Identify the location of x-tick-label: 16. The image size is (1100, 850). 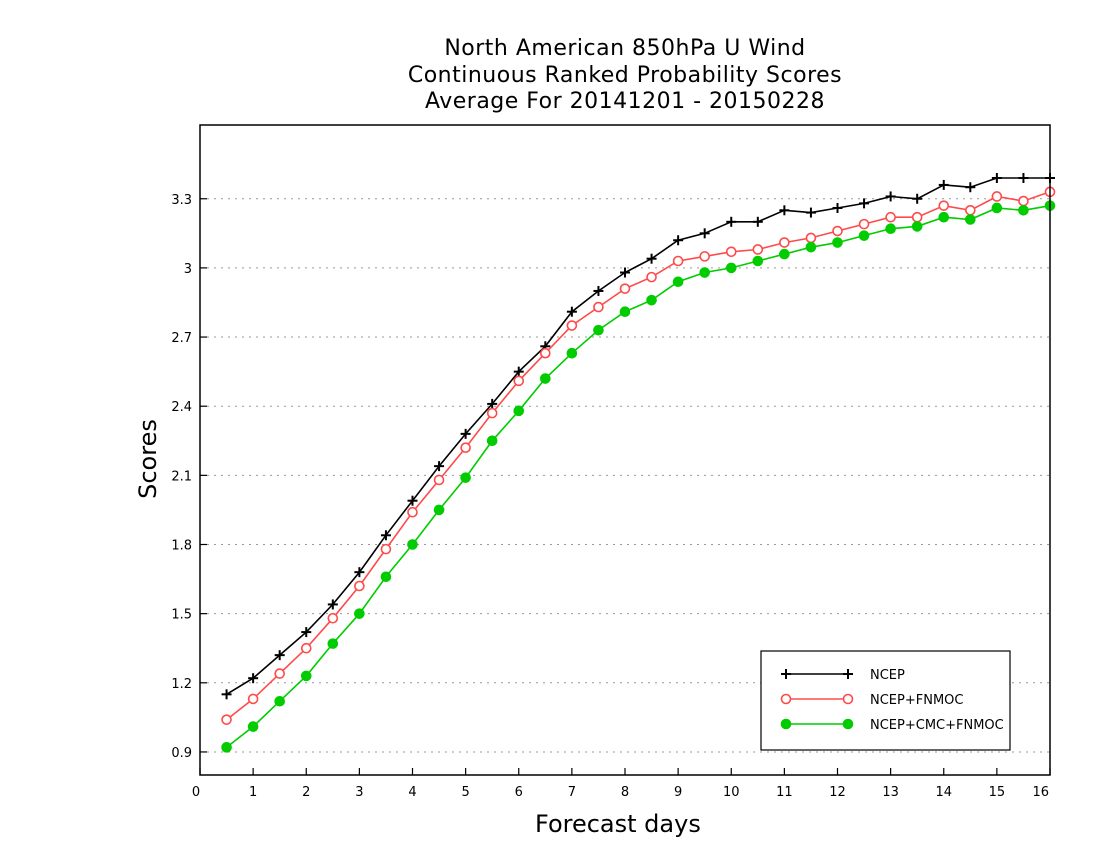
(1040, 792).